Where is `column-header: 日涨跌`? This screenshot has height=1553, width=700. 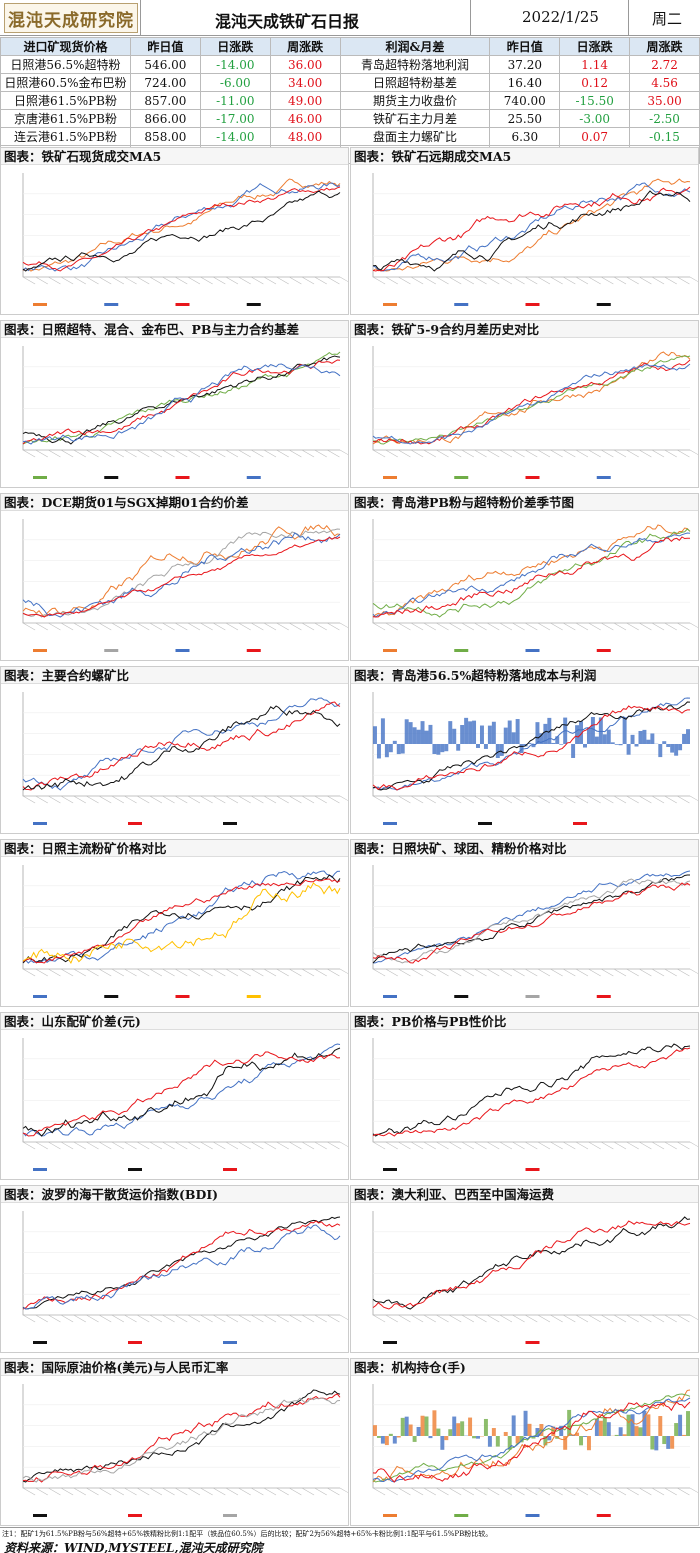 column-header: 日涨跌 is located at coordinates (235, 46).